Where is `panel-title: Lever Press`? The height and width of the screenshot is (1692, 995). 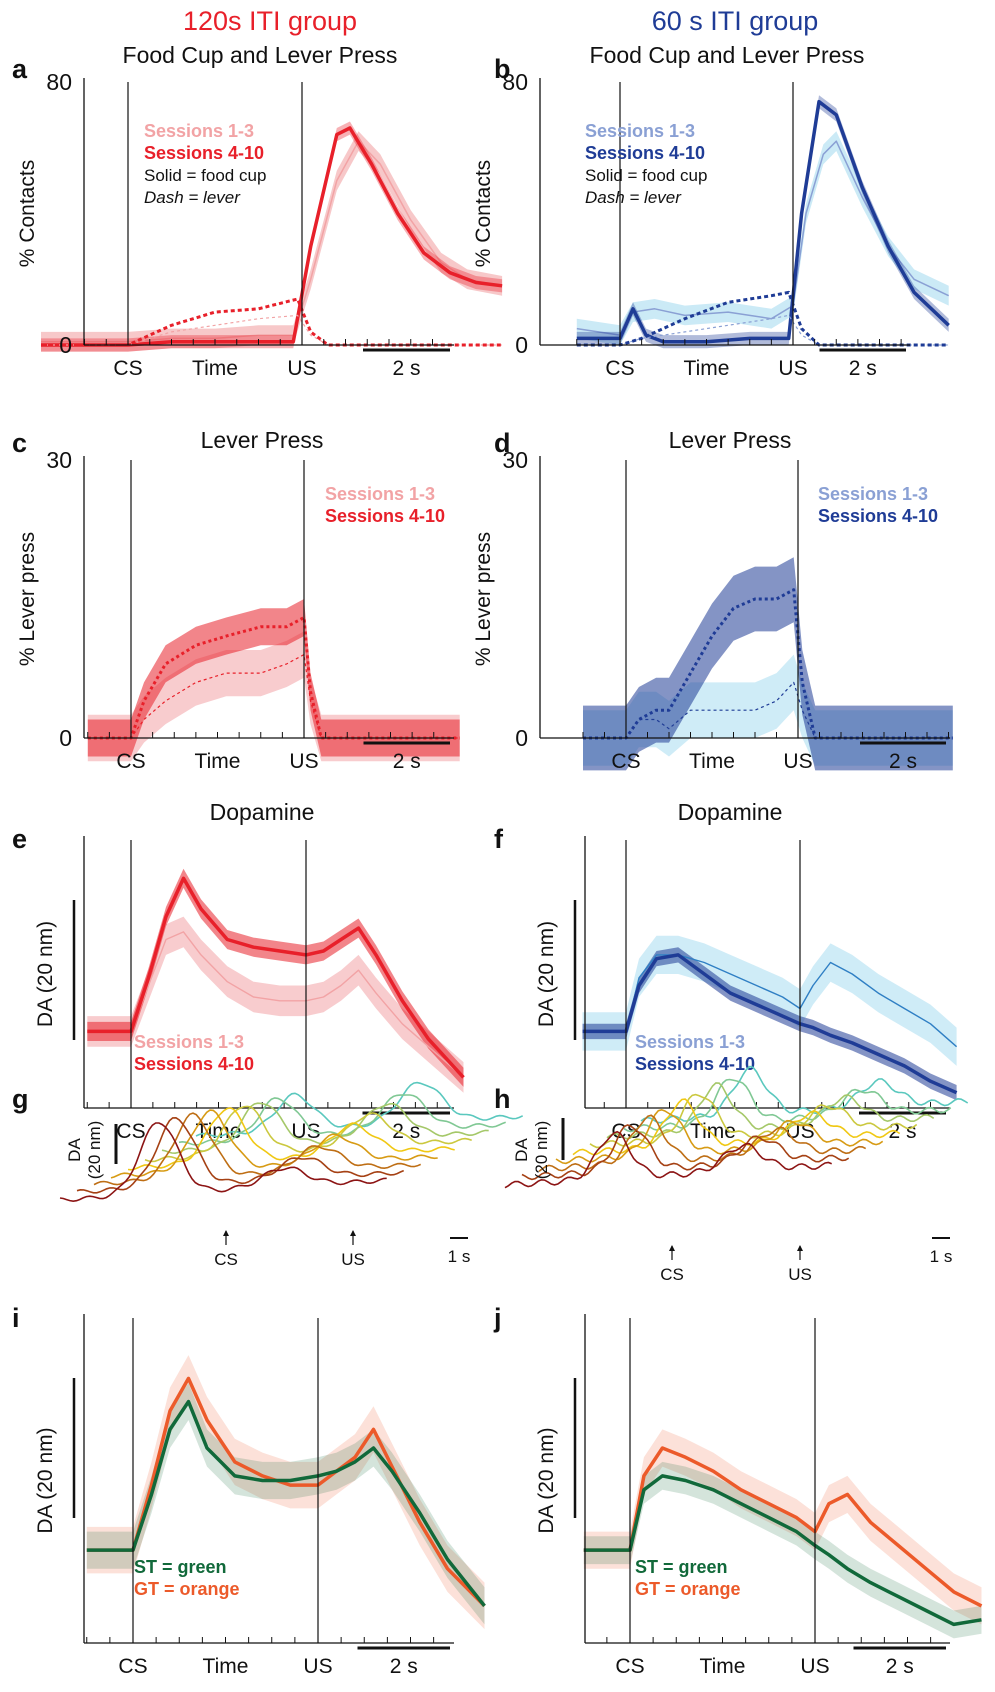 panel-title: Lever Press is located at coordinates (262, 440).